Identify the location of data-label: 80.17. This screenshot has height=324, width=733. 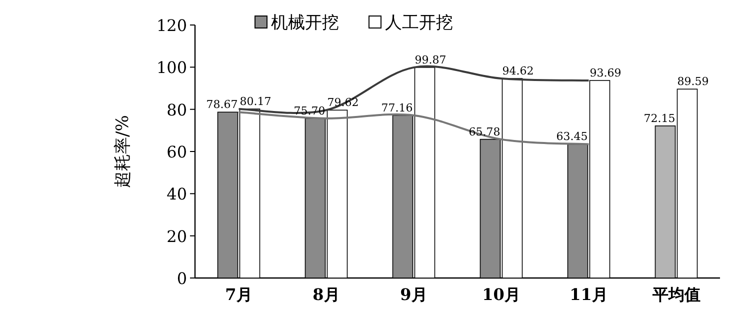
(256, 101).